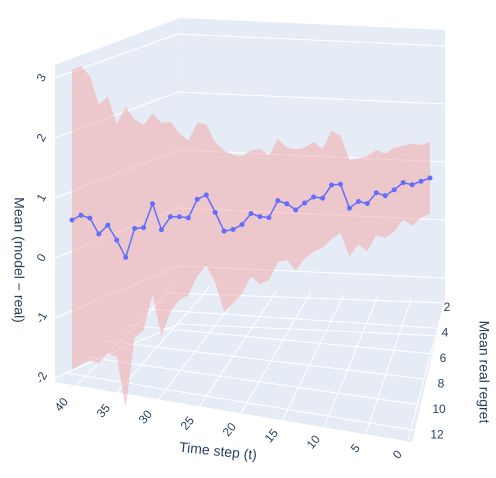  What do you see at coordinates (19, 260) in the screenshot?
I see `z-axis-title: Mean (model − real)` at bounding box center [19, 260].